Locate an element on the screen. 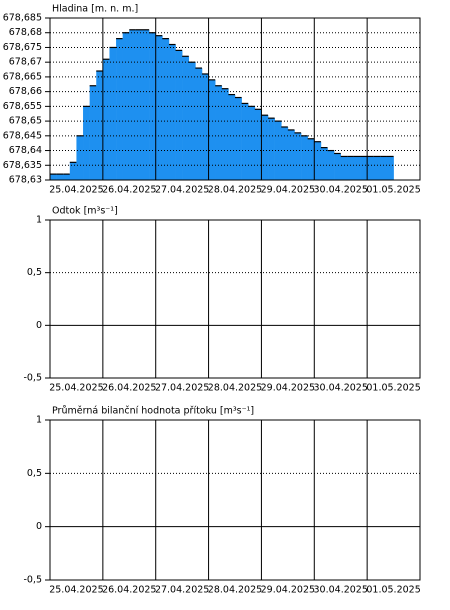 The image size is (450, 610). panel-title: Hladina [m. n. m.] is located at coordinates (95, 9).